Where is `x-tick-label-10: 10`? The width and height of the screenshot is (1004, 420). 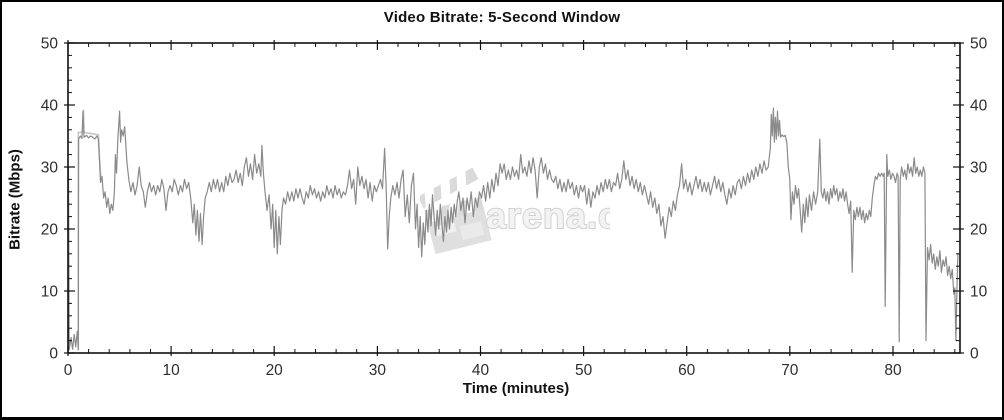
x-tick-label-10: 10 is located at coordinates (171, 370).